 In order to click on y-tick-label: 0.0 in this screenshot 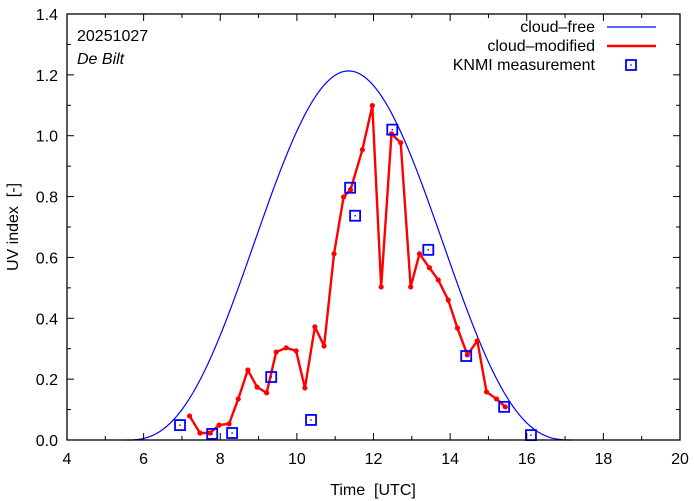, I will do `click(47, 441)`.